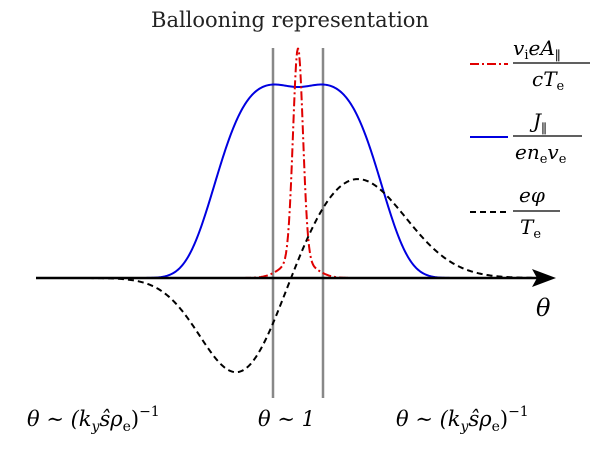  I want to click on legend-denominator: eneve, so click(541, 153).